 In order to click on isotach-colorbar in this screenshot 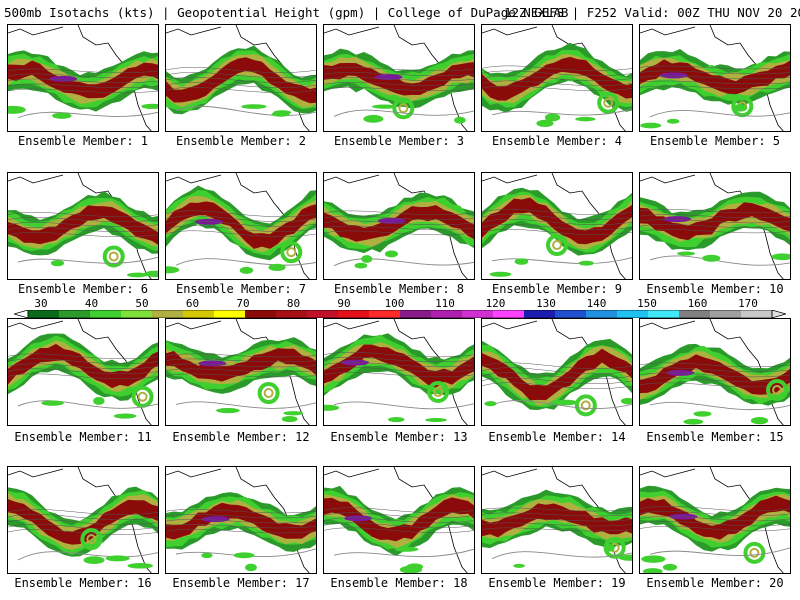, I will do `click(400, 314)`.